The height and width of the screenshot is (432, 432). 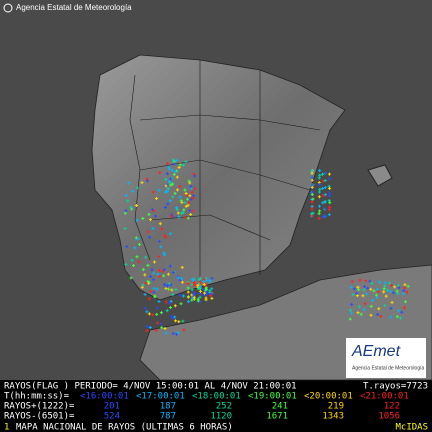 What do you see at coordinates (112, 407) in the screenshot?
I see `positive-count: 201` at bounding box center [112, 407].